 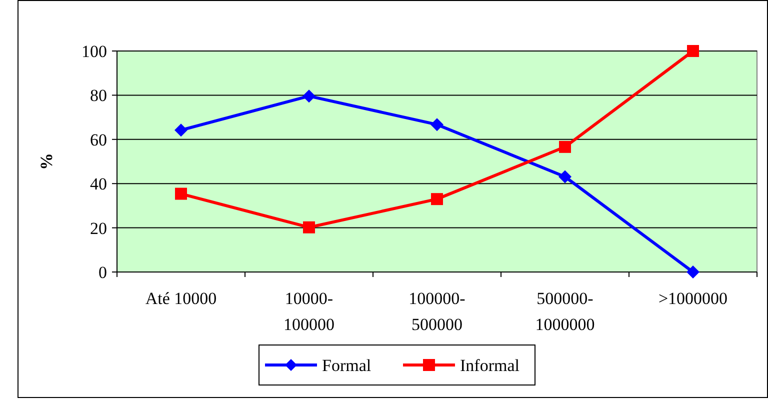 What do you see at coordinates (565, 311) in the screenshot?
I see `x-tick-label: 500000-1000000` at bounding box center [565, 311].